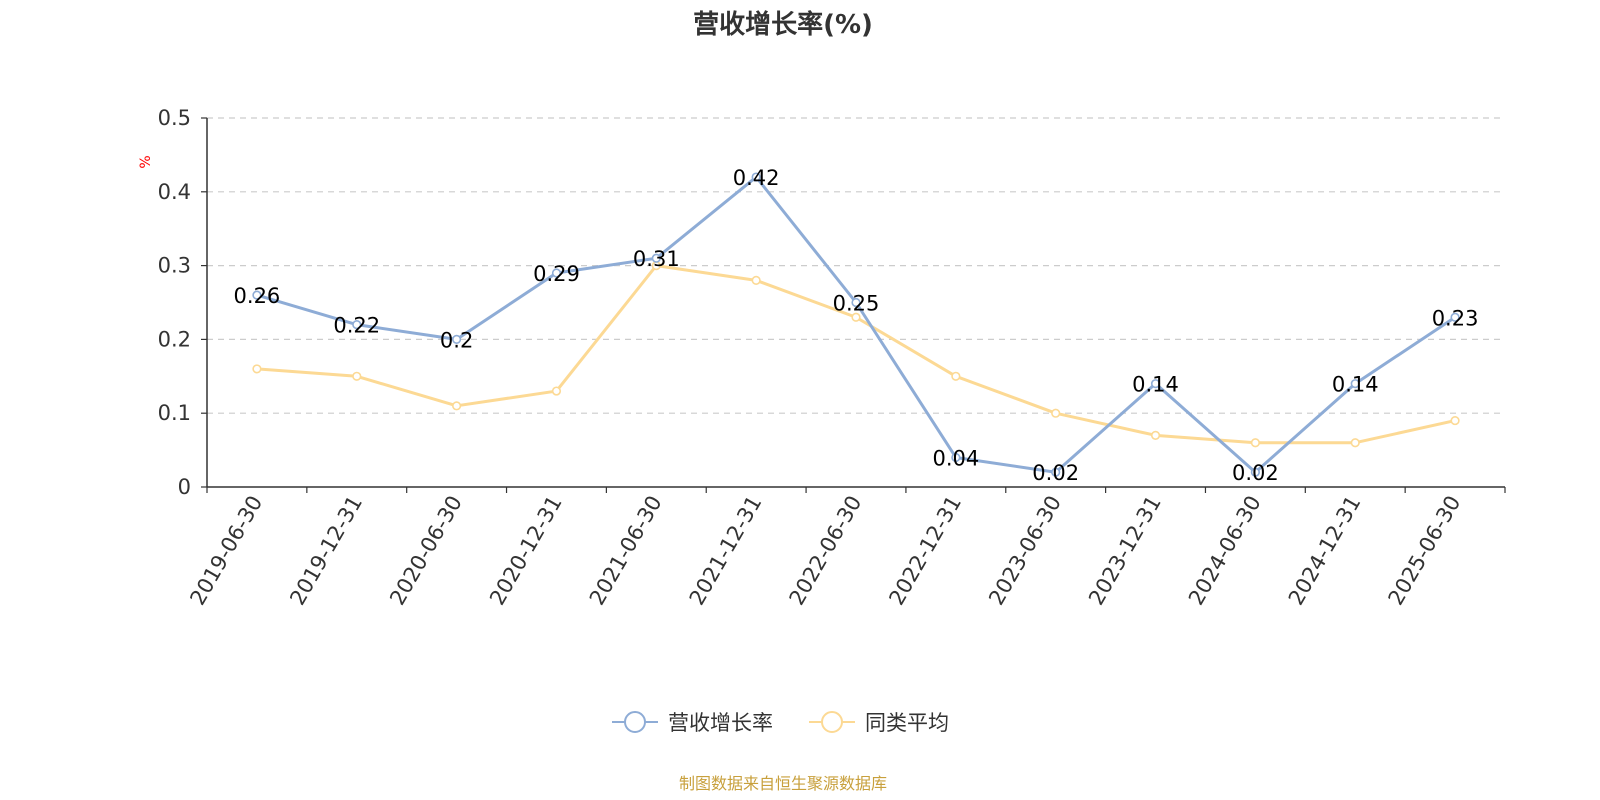 The height and width of the screenshot is (800, 1600). I want to click on x-tick-label: 2019-12-31, so click(326, 551).